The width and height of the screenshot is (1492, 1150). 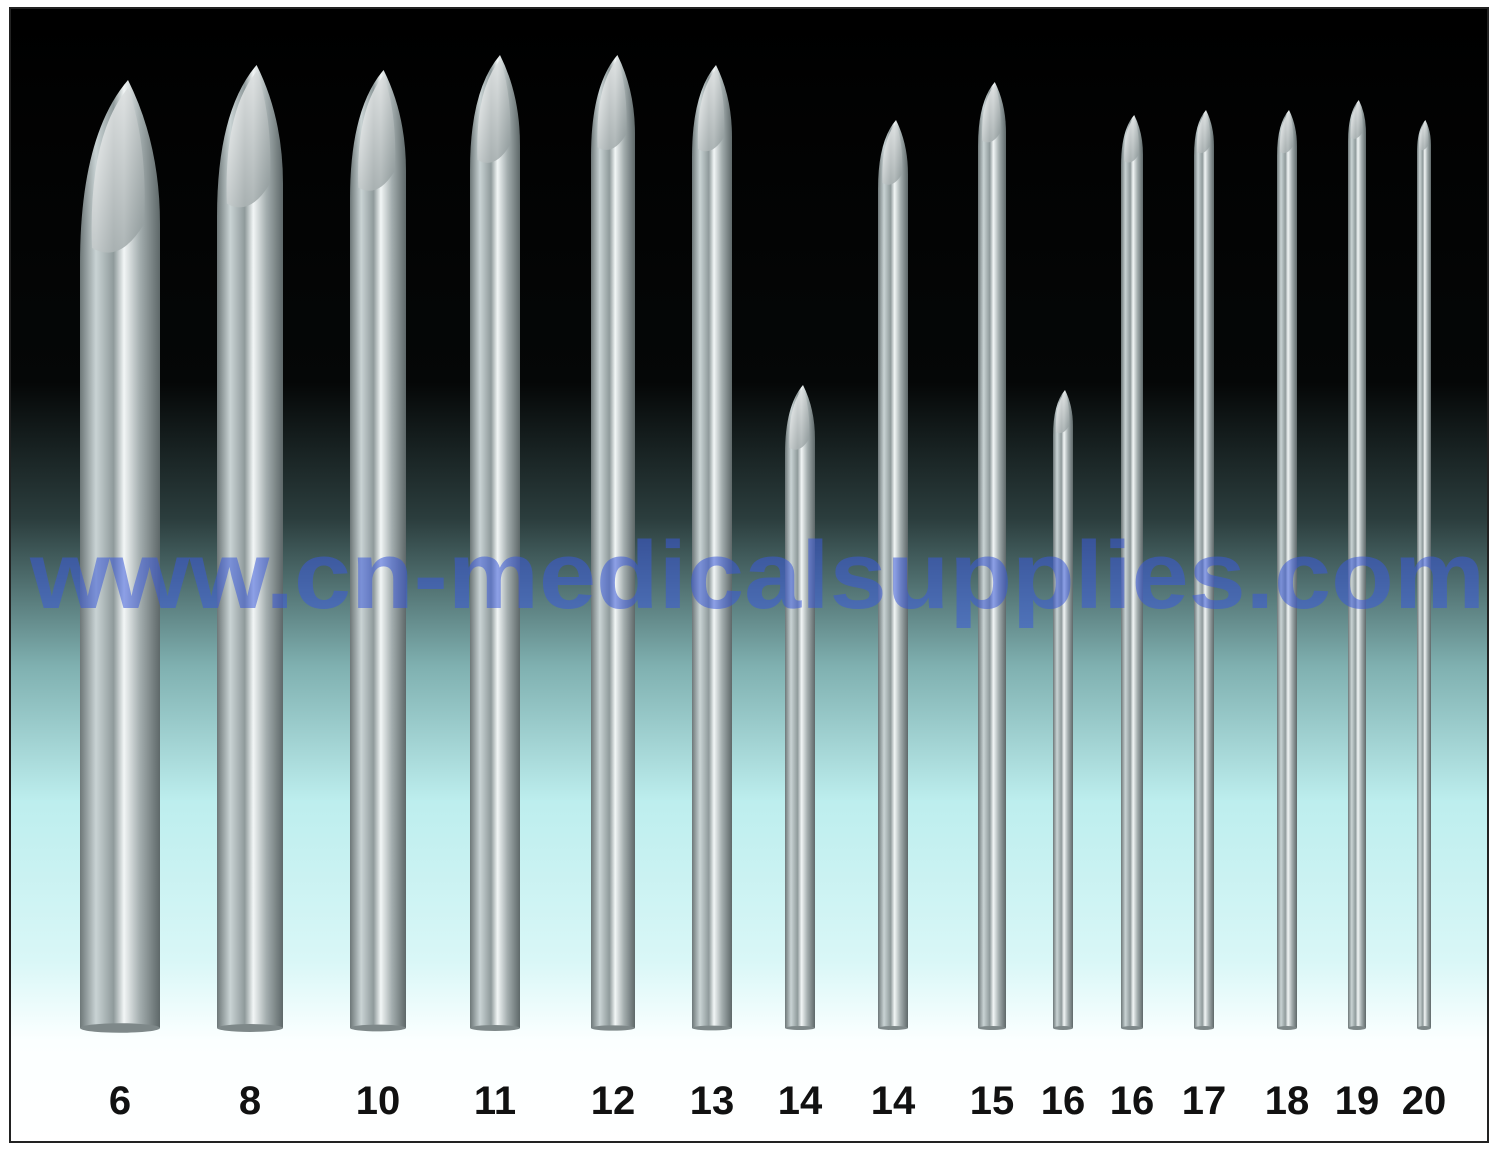 I want to click on gauge-label: 12, so click(x=613, y=1101).